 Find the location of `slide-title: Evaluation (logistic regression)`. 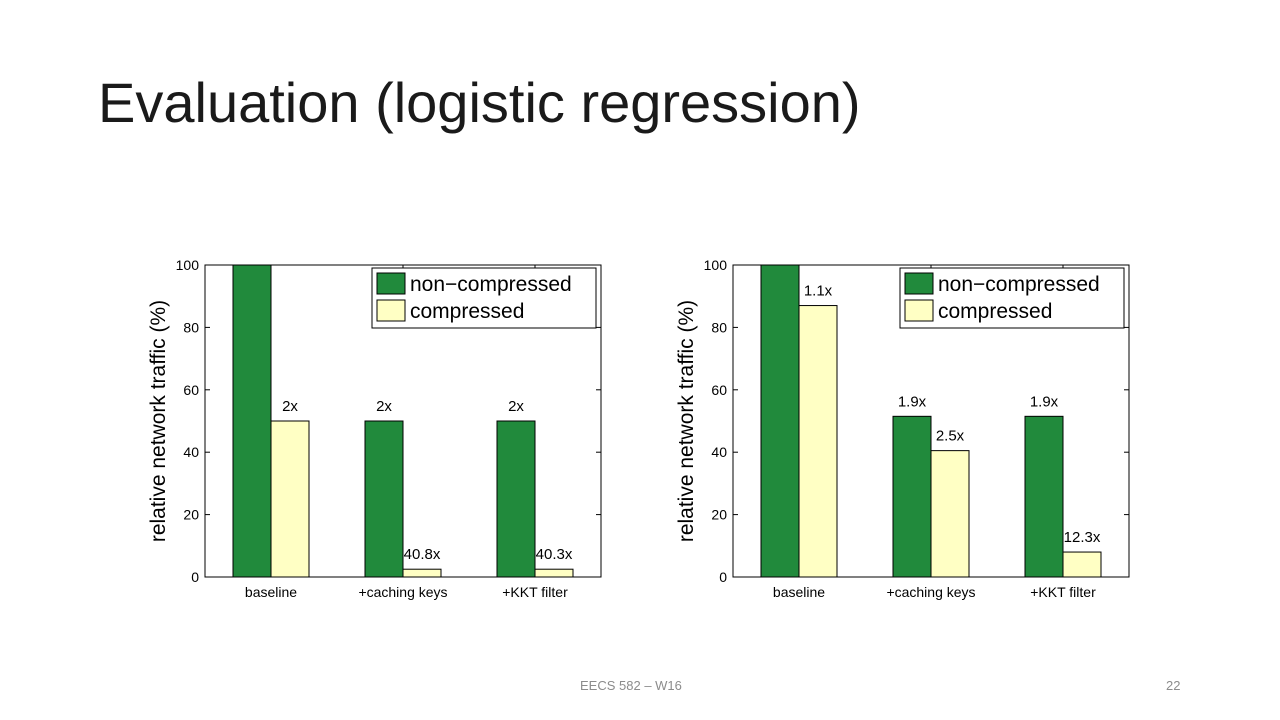

slide-title: Evaluation (logistic regression) is located at coordinates (479, 102).